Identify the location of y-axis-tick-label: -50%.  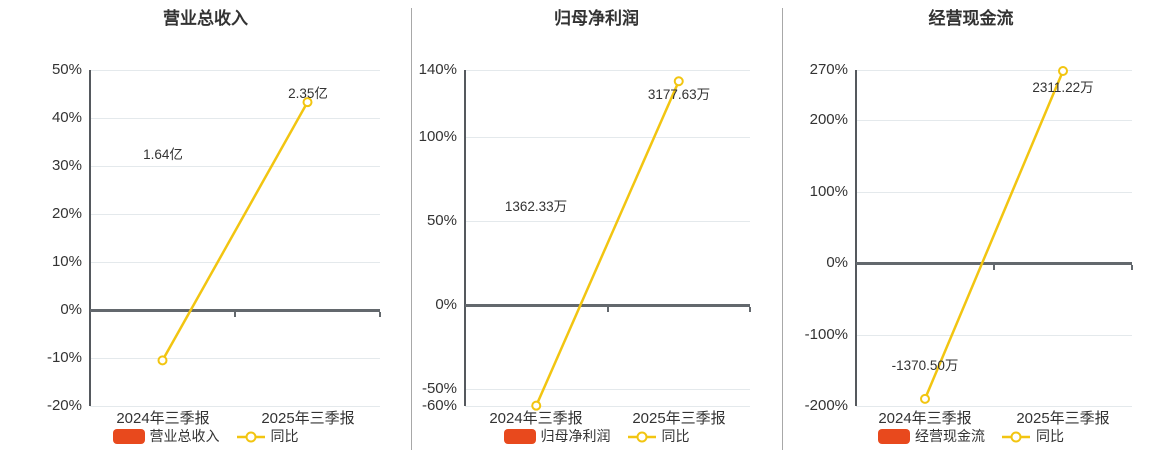
(439, 388).